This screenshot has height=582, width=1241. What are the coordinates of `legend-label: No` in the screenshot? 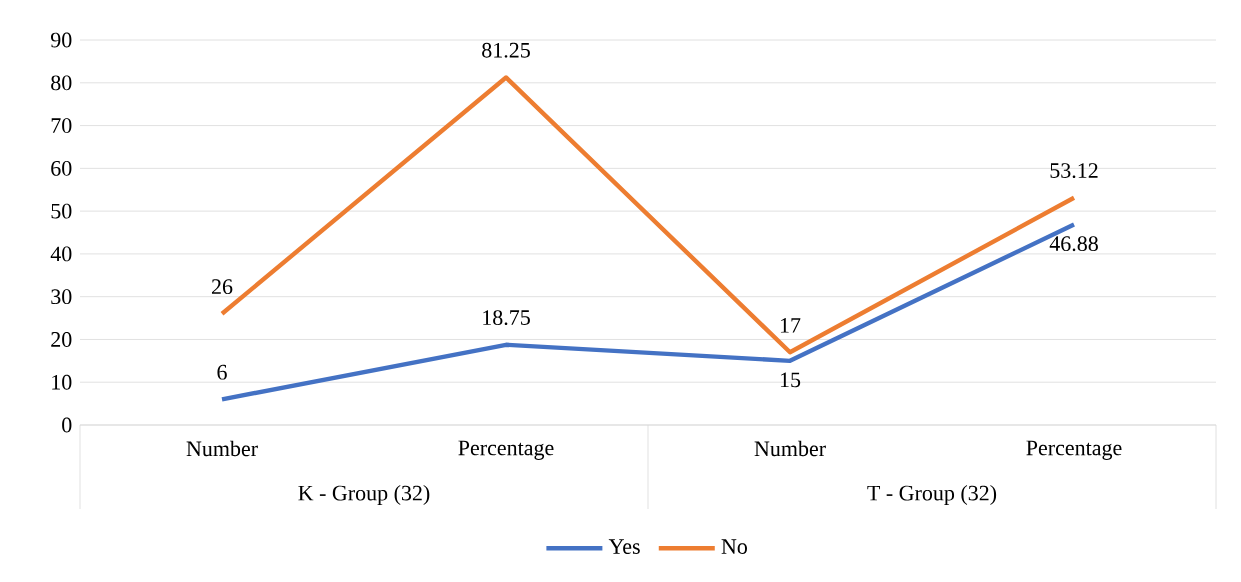 It's located at (734, 546).